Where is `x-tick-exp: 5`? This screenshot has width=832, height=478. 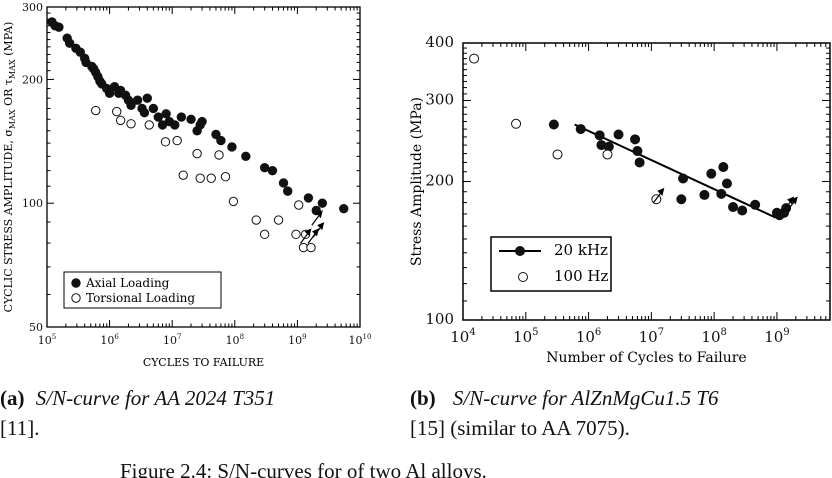
x-tick-exp: 5 is located at coordinates (54, 337).